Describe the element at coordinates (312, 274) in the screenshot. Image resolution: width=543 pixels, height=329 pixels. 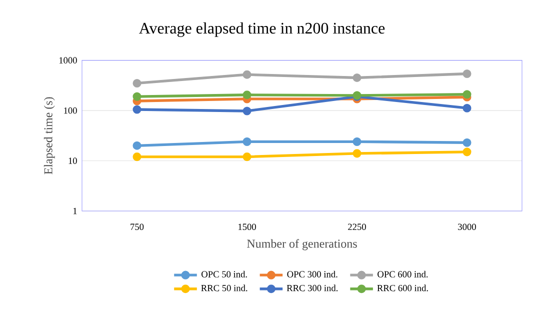
I see `legend-label: OPC 300 ind.` at that location.